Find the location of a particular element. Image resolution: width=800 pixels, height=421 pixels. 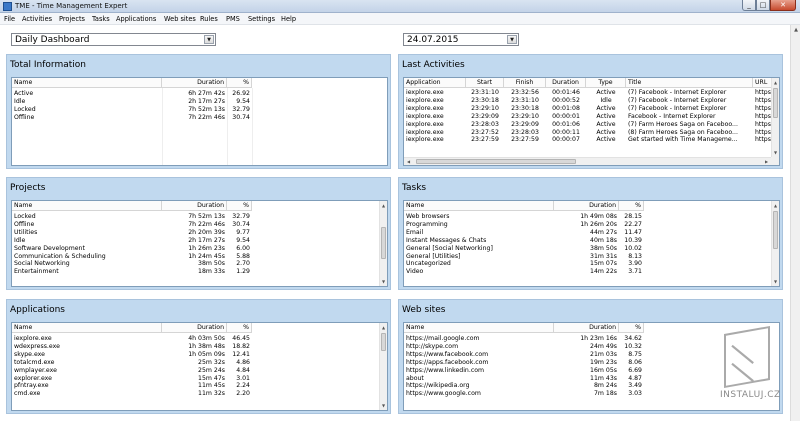

menu-activities: Activities is located at coordinates (37, 18).